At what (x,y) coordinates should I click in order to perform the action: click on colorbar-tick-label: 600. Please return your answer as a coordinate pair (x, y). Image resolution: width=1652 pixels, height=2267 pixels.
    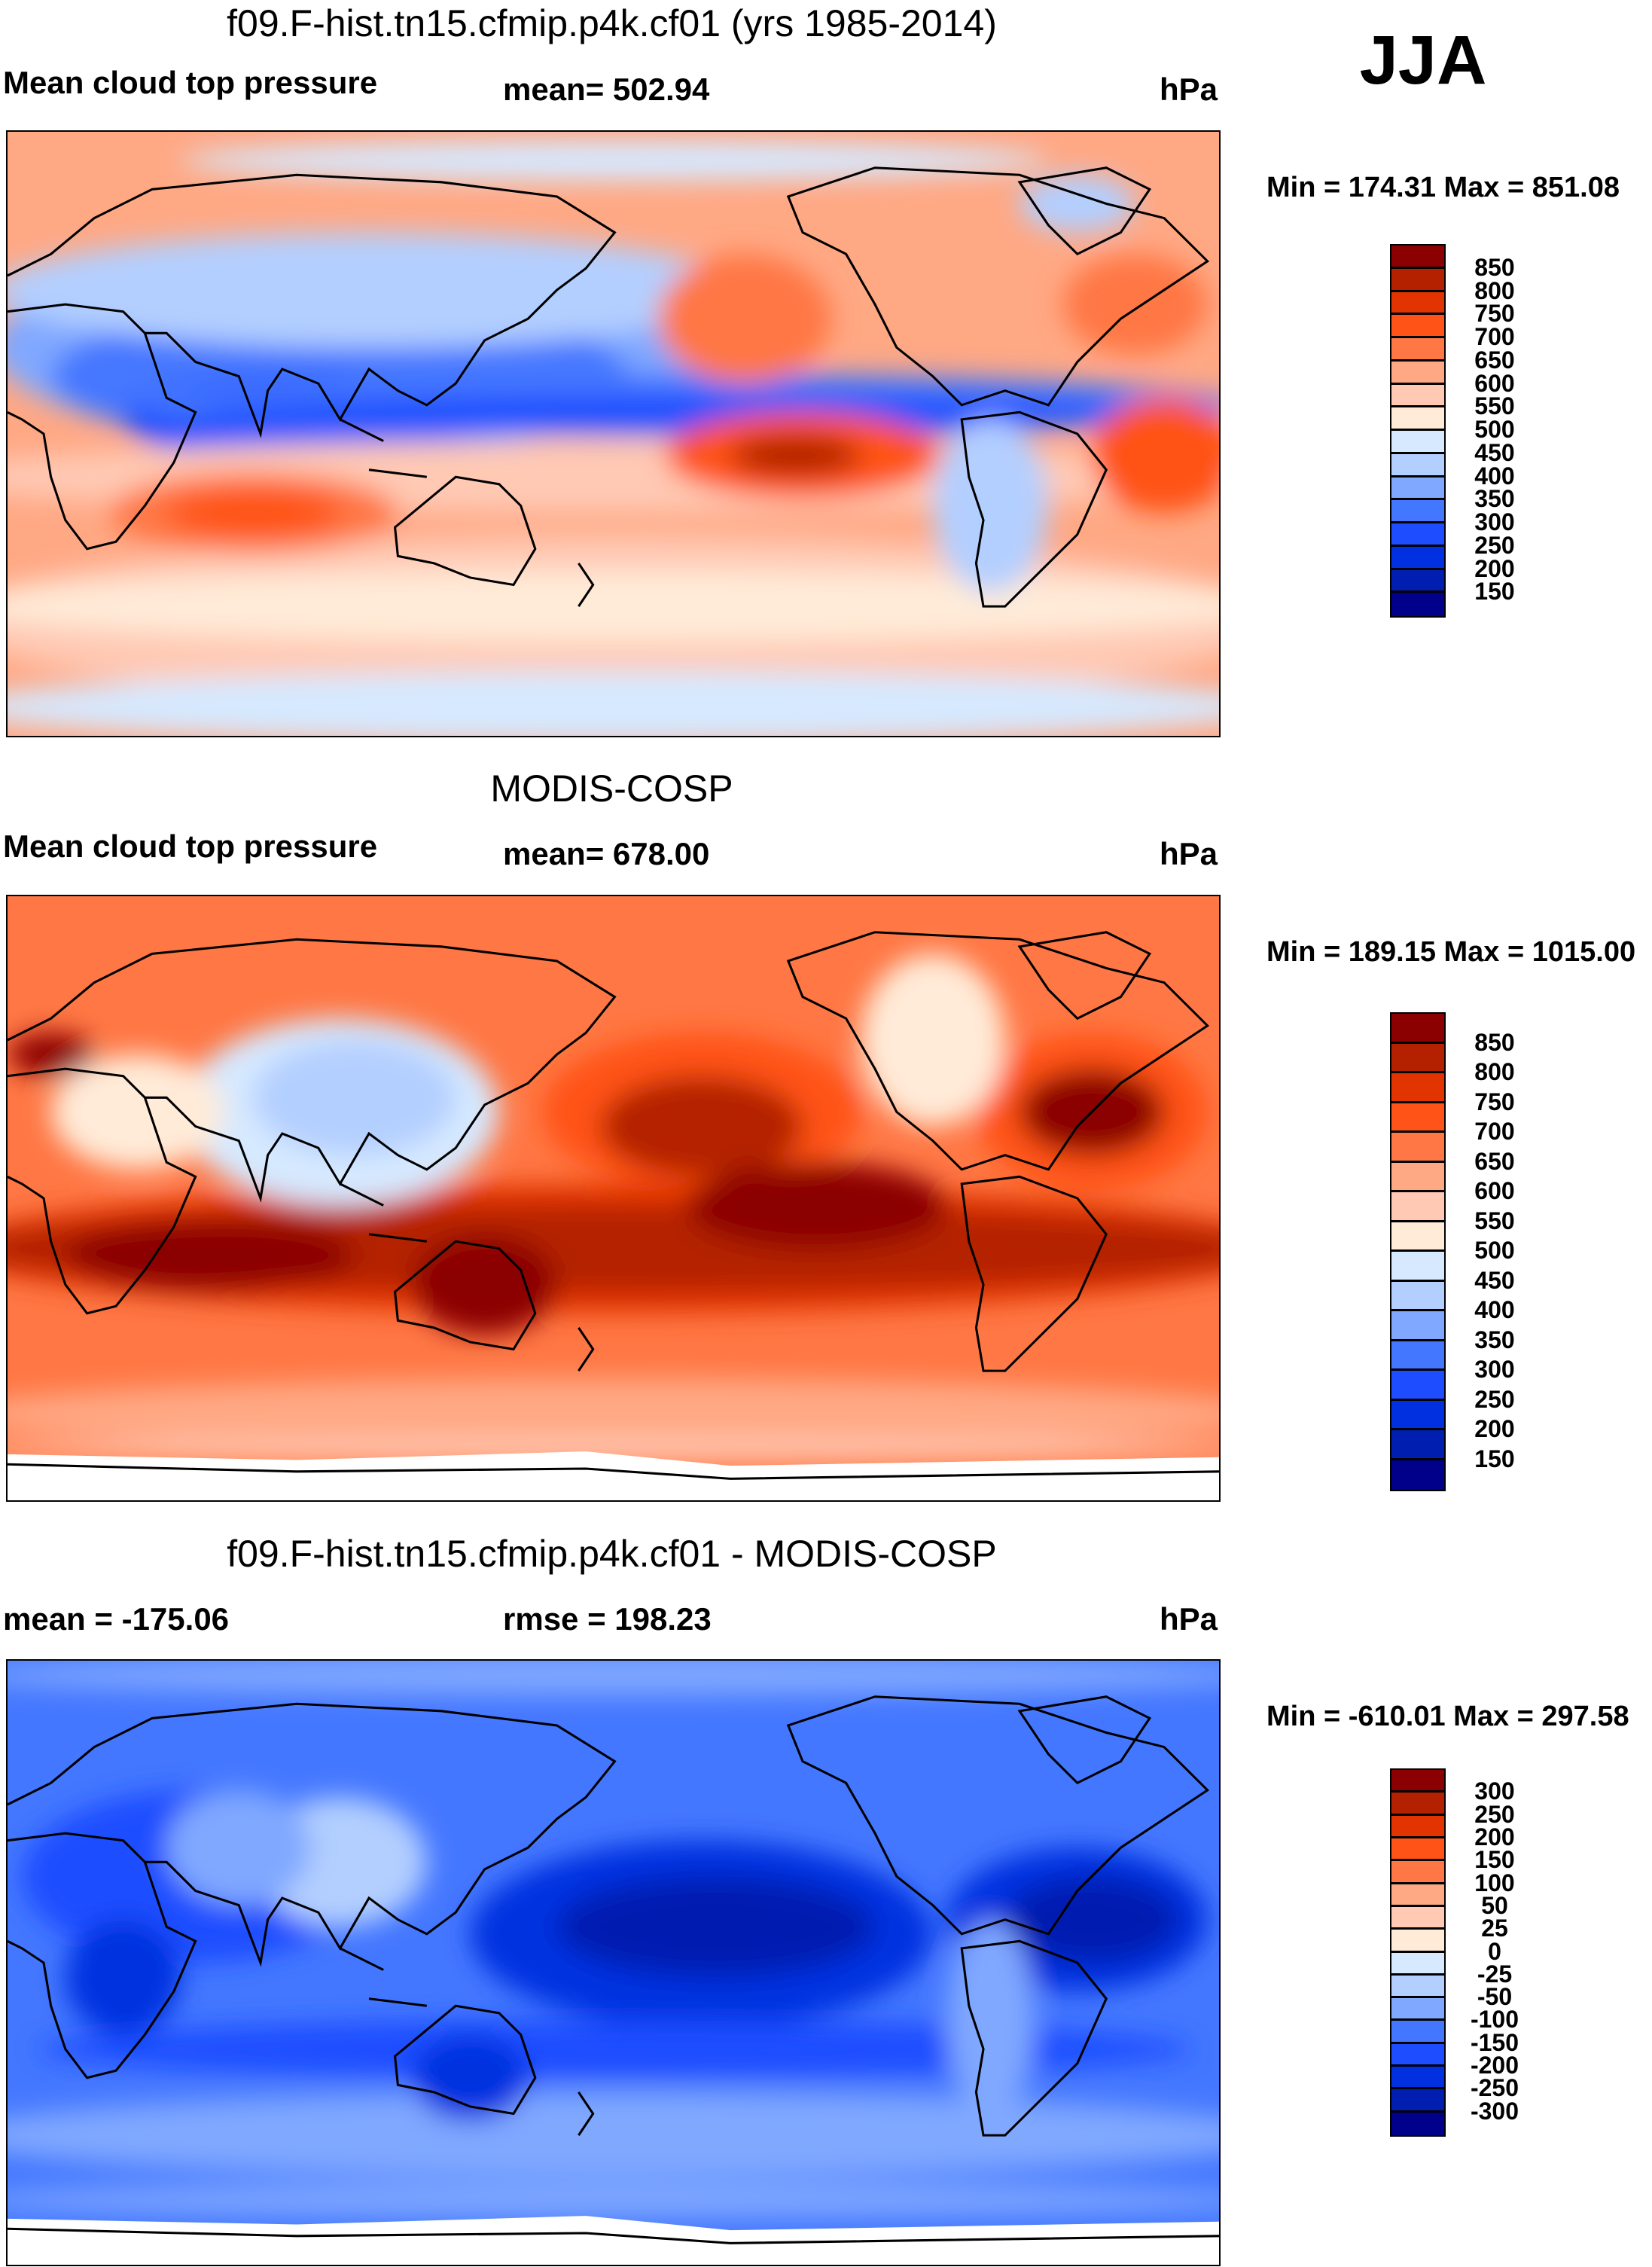
    Looking at the image, I should click on (1494, 1190).